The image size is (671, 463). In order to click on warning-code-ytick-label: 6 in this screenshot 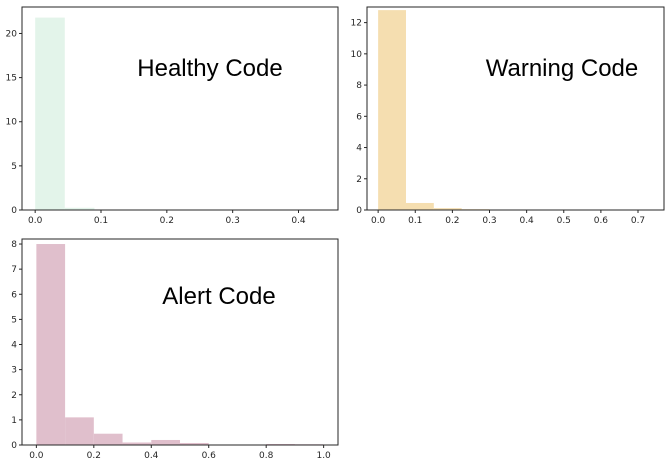, I will do `click(359, 117)`.